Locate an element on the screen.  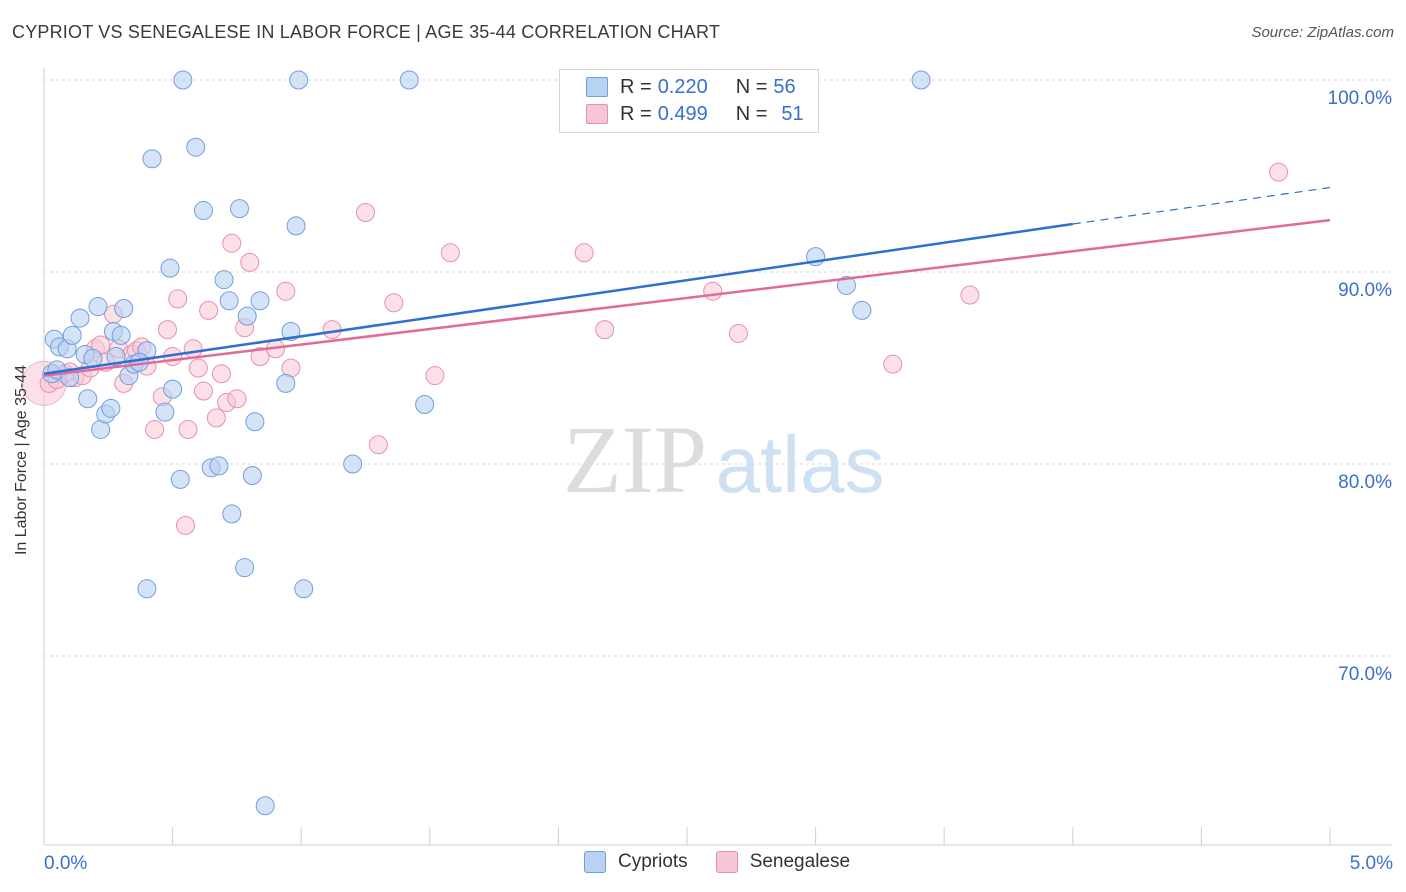
legend-r-value: 0.220 is located at coordinates (682, 86).